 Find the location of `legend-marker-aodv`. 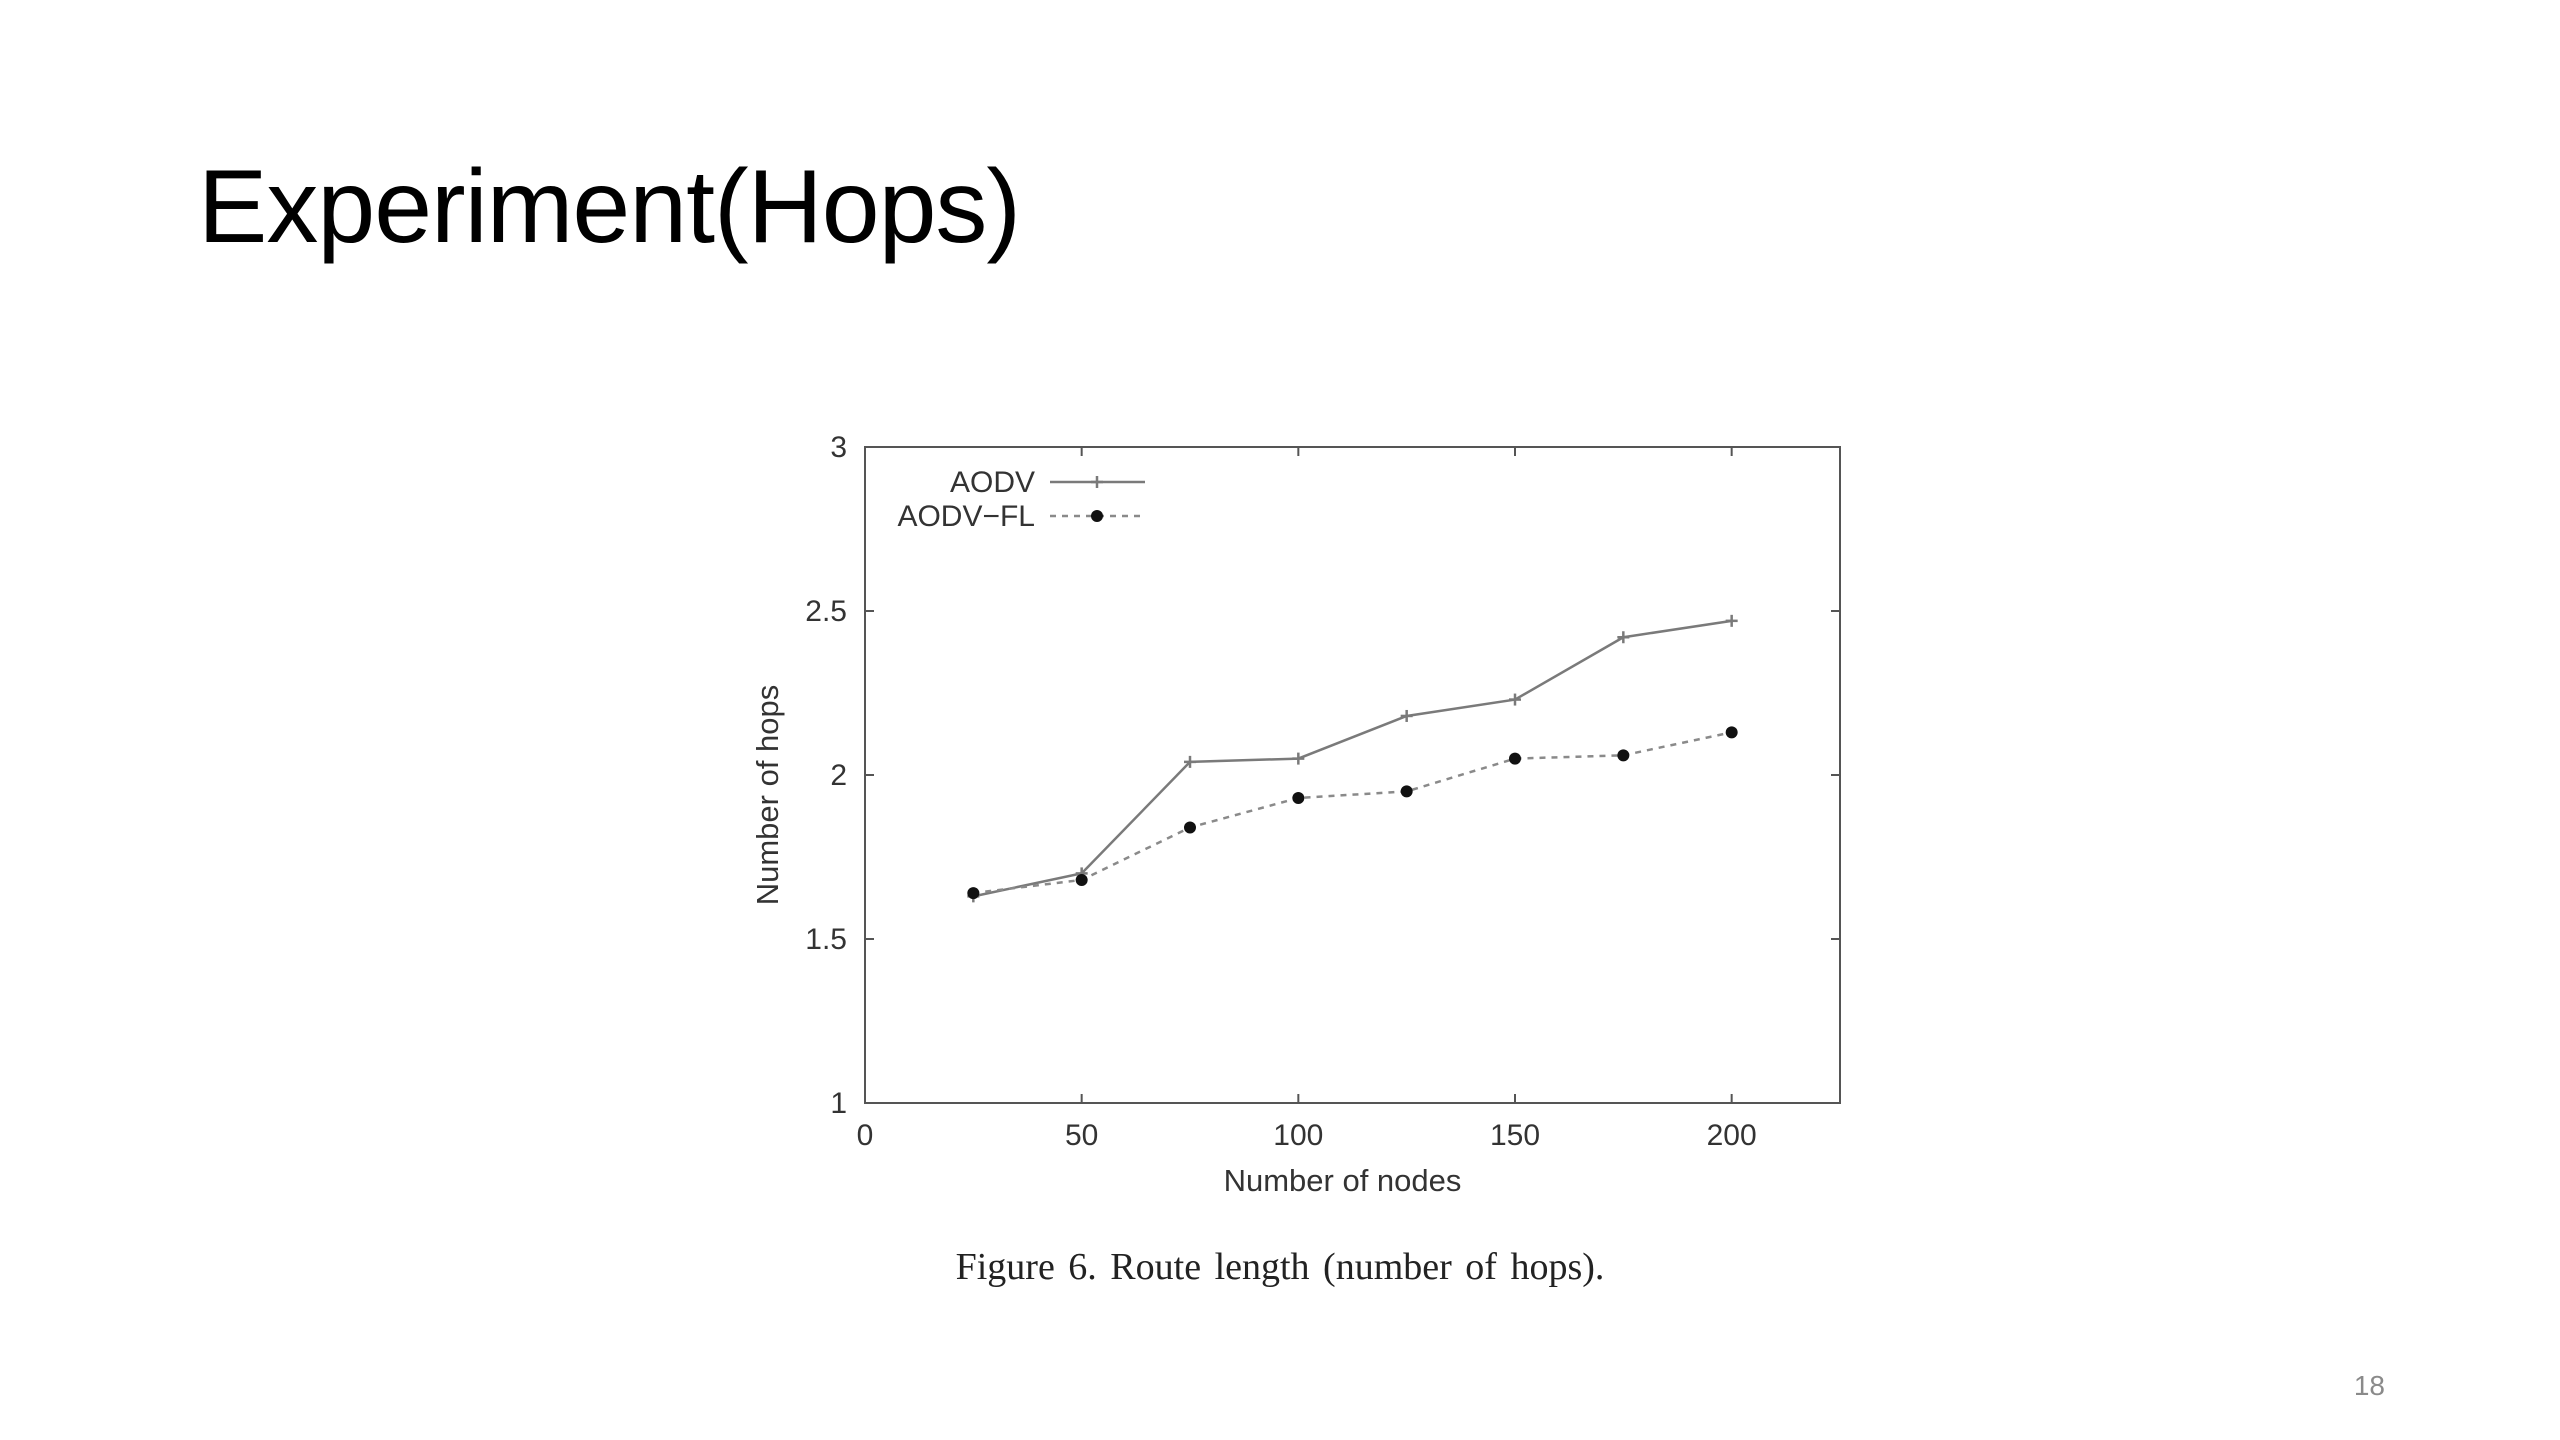

legend-marker-aodv is located at coordinates (1097, 482).